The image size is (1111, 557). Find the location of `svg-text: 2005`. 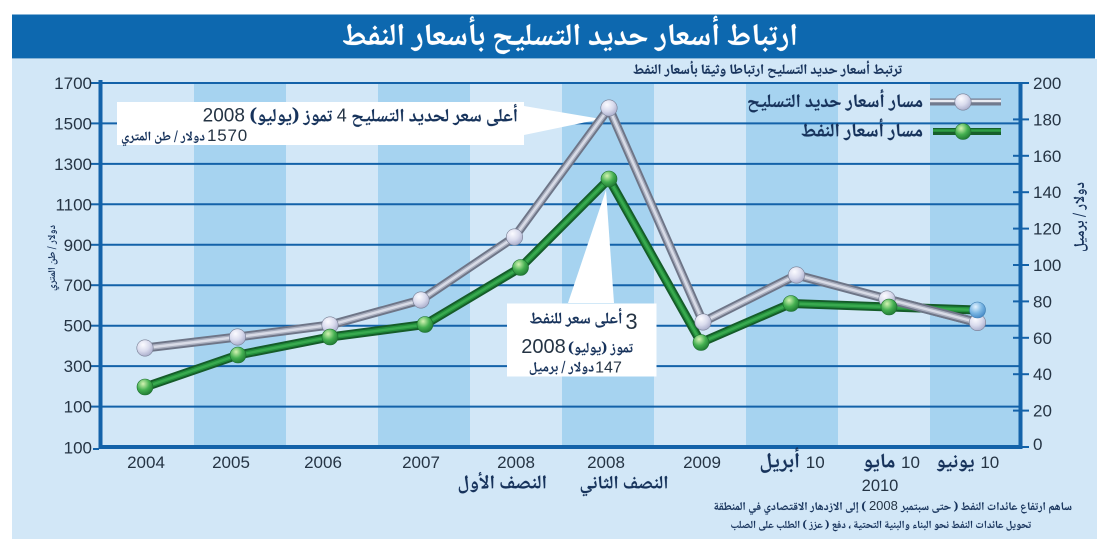

svg-text: 2005 is located at coordinates (231, 462).